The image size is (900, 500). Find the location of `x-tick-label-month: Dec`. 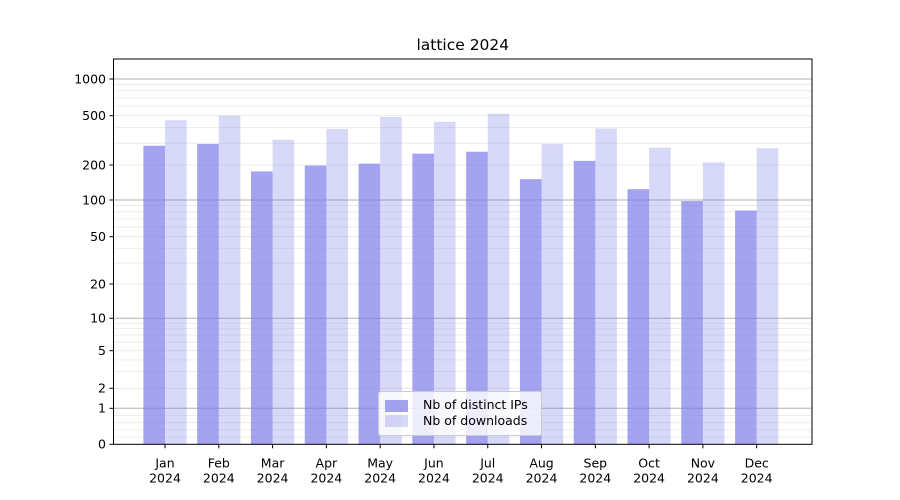

x-tick-label-month: Dec is located at coordinates (757, 463).